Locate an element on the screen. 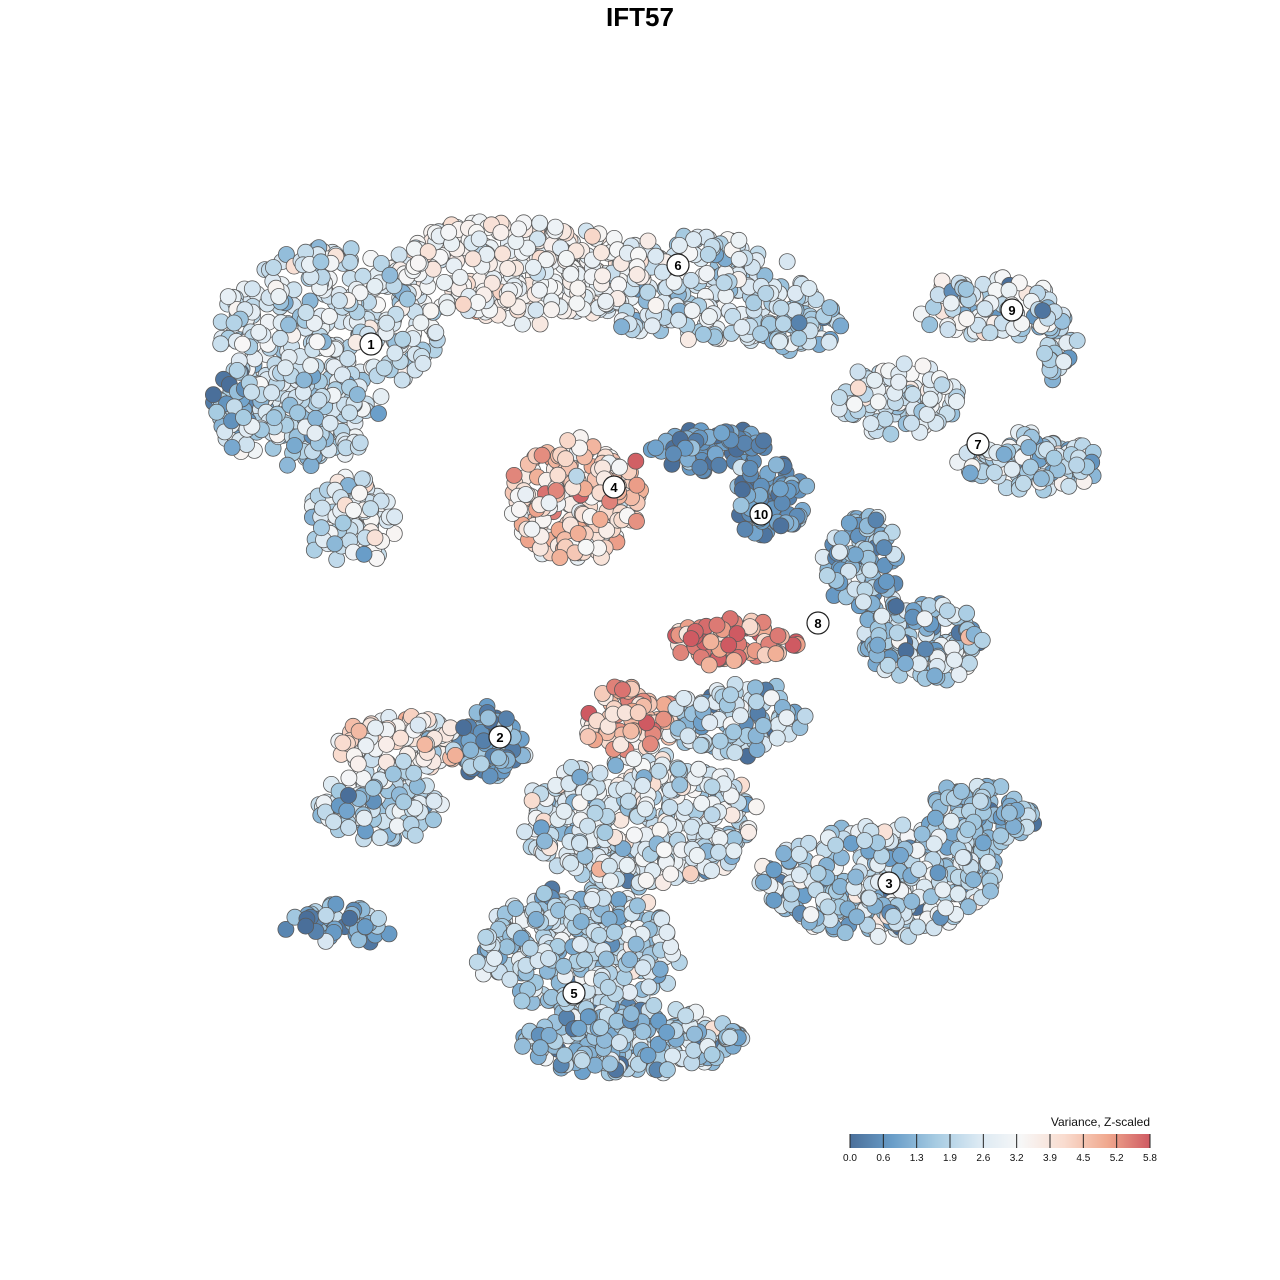 This screenshot has width=1280, height=1280. cluster-label-text: 7 is located at coordinates (977, 444).